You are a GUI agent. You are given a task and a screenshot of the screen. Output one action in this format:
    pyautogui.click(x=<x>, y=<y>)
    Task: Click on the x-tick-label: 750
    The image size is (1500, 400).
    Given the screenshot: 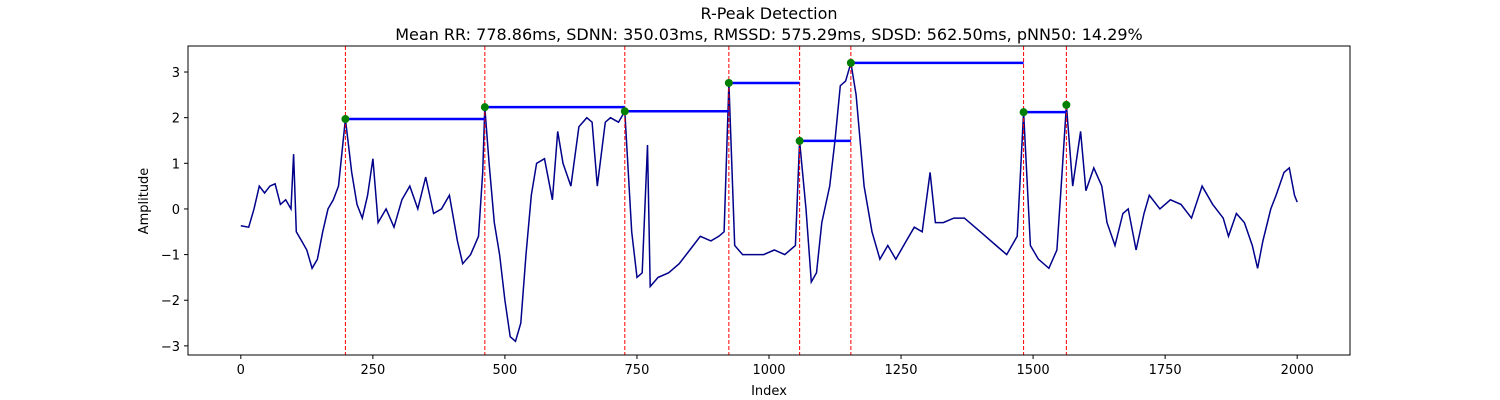 What is the action you would take?
    pyautogui.click(x=637, y=370)
    